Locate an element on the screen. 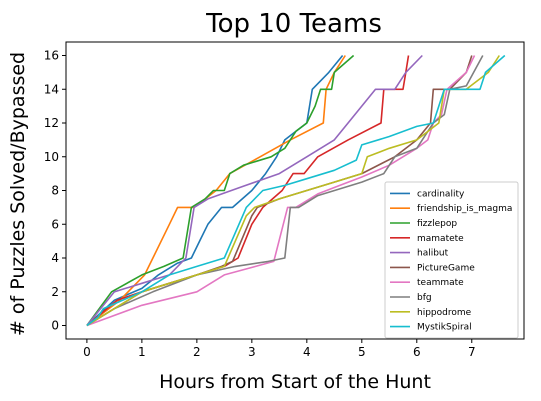 The image size is (541, 401). y-tick-label: 8 is located at coordinates (55, 191).